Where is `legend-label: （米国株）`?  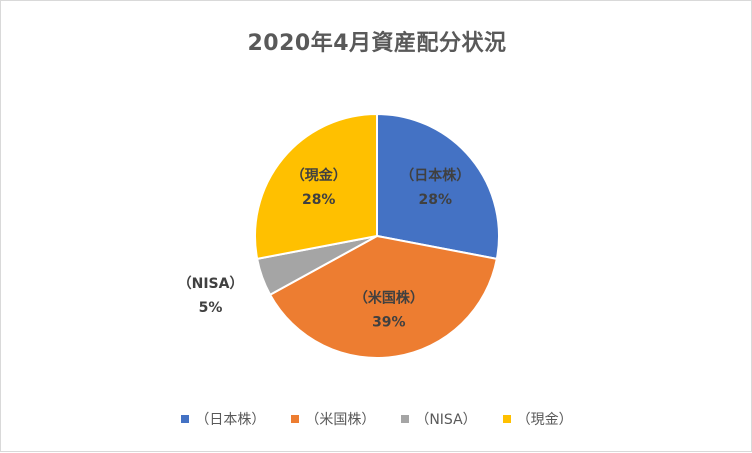 legend-label: （米国株） is located at coordinates (340, 420).